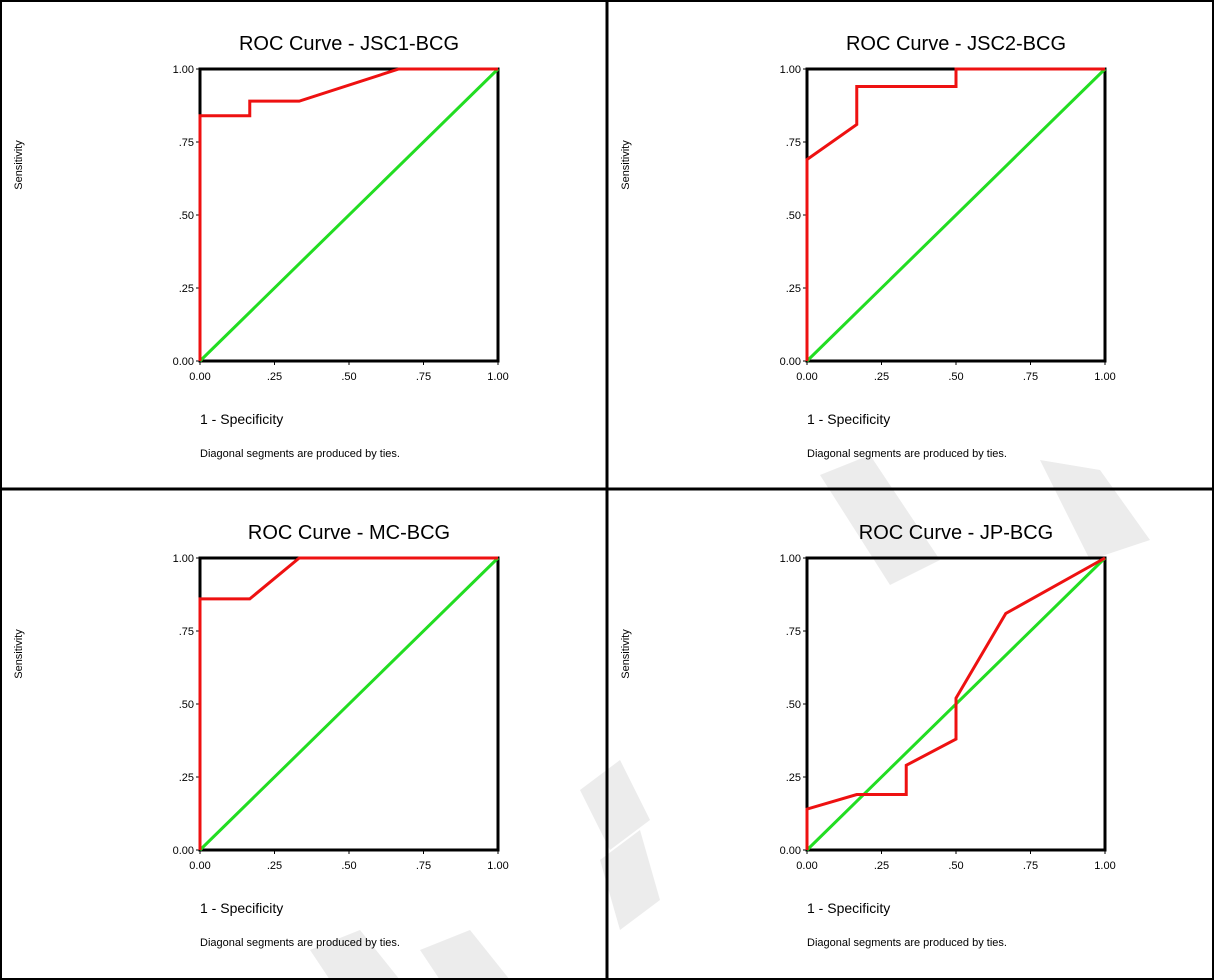 This screenshot has height=980, width=1214. What do you see at coordinates (349, 44) in the screenshot?
I see `chart-title: ROC Curve - JSC1-BCG` at bounding box center [349, 44].